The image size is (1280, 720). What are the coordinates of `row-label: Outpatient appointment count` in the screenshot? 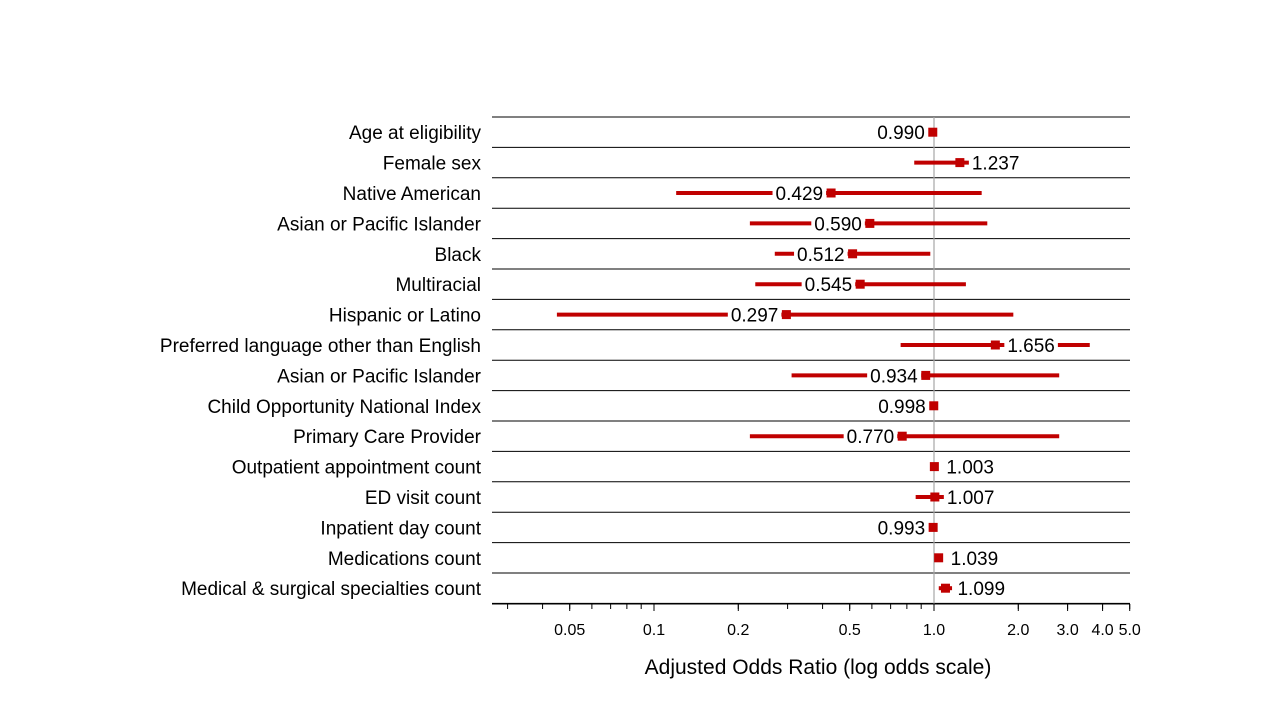 It's located at (357, 468).